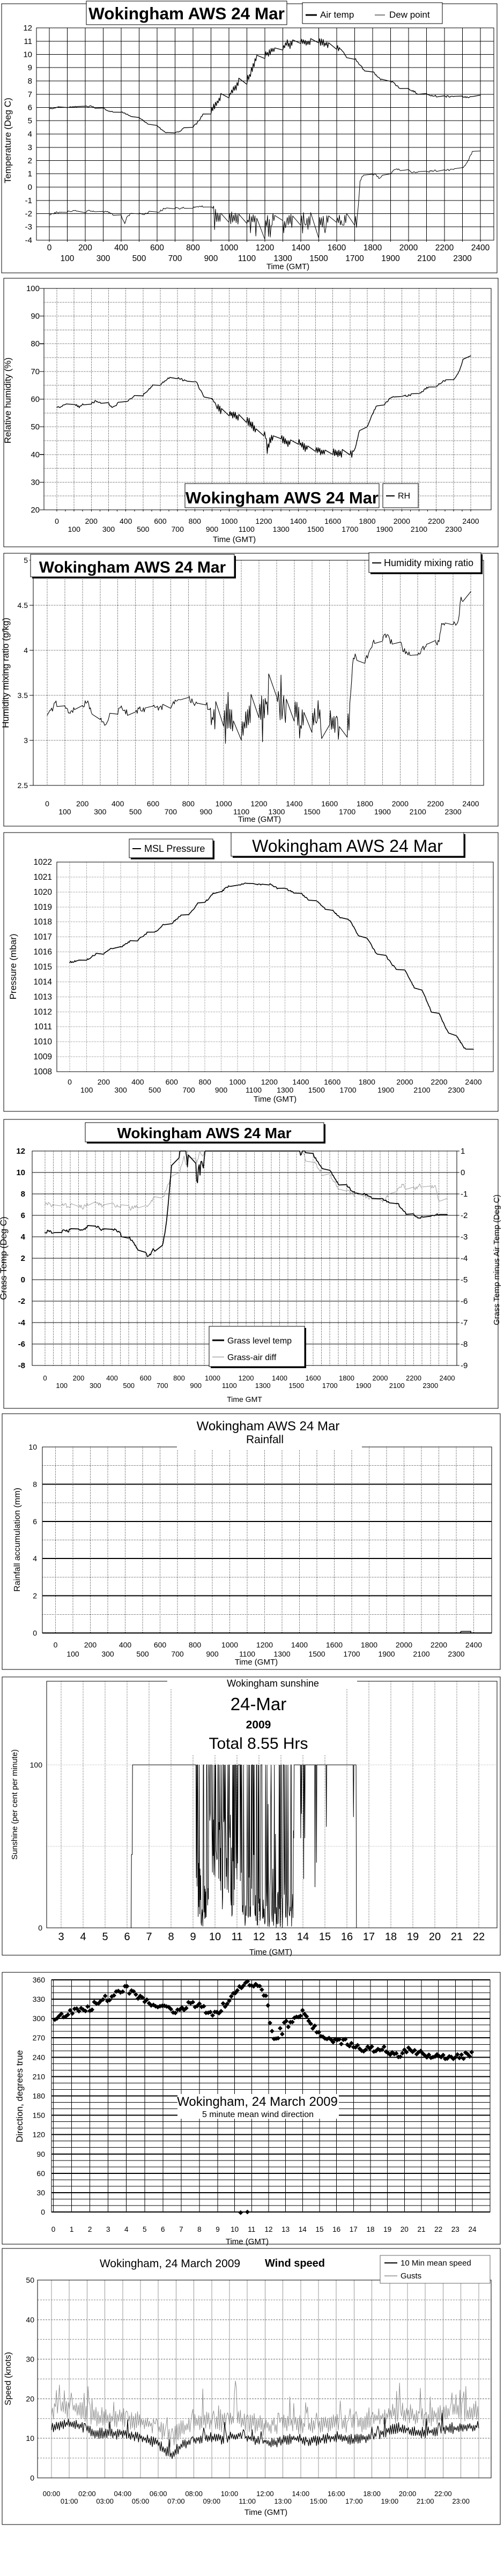 This screenshot has width=504, height=2576. What do you see at coordinates (146, 1378) in the screenshot?
I see `svg-text: 600` at bounding box center [146, 1378].